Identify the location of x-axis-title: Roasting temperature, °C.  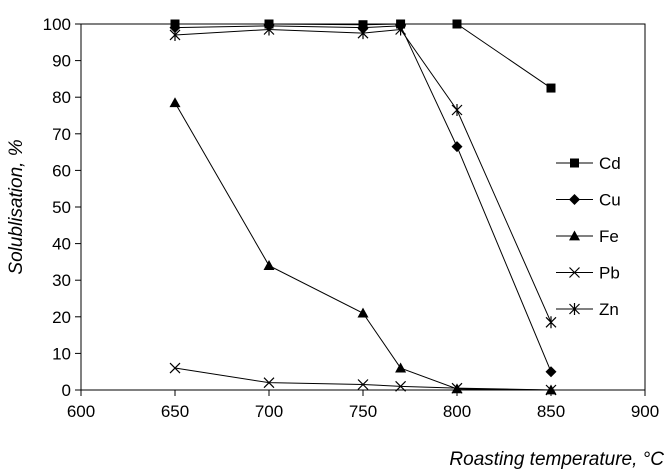
(556, 459).